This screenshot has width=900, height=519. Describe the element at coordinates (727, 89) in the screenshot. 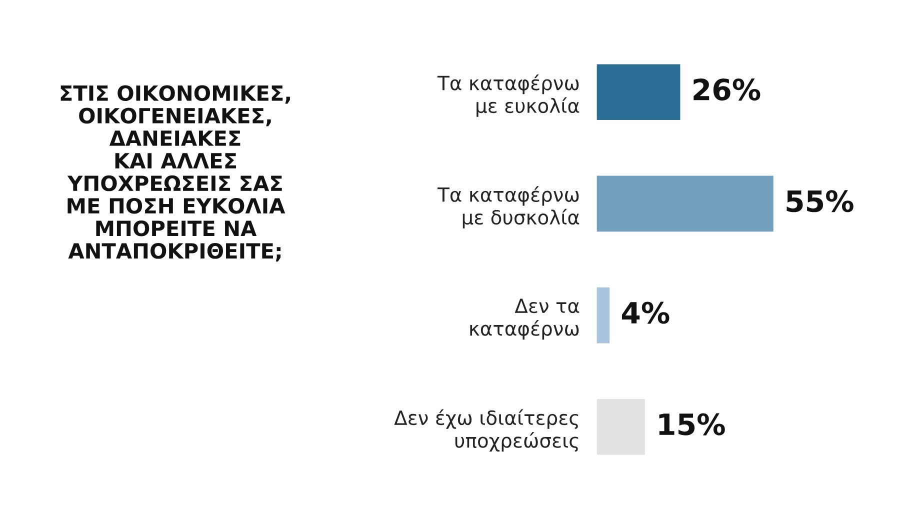

I see `data-label: 26%` at that location.